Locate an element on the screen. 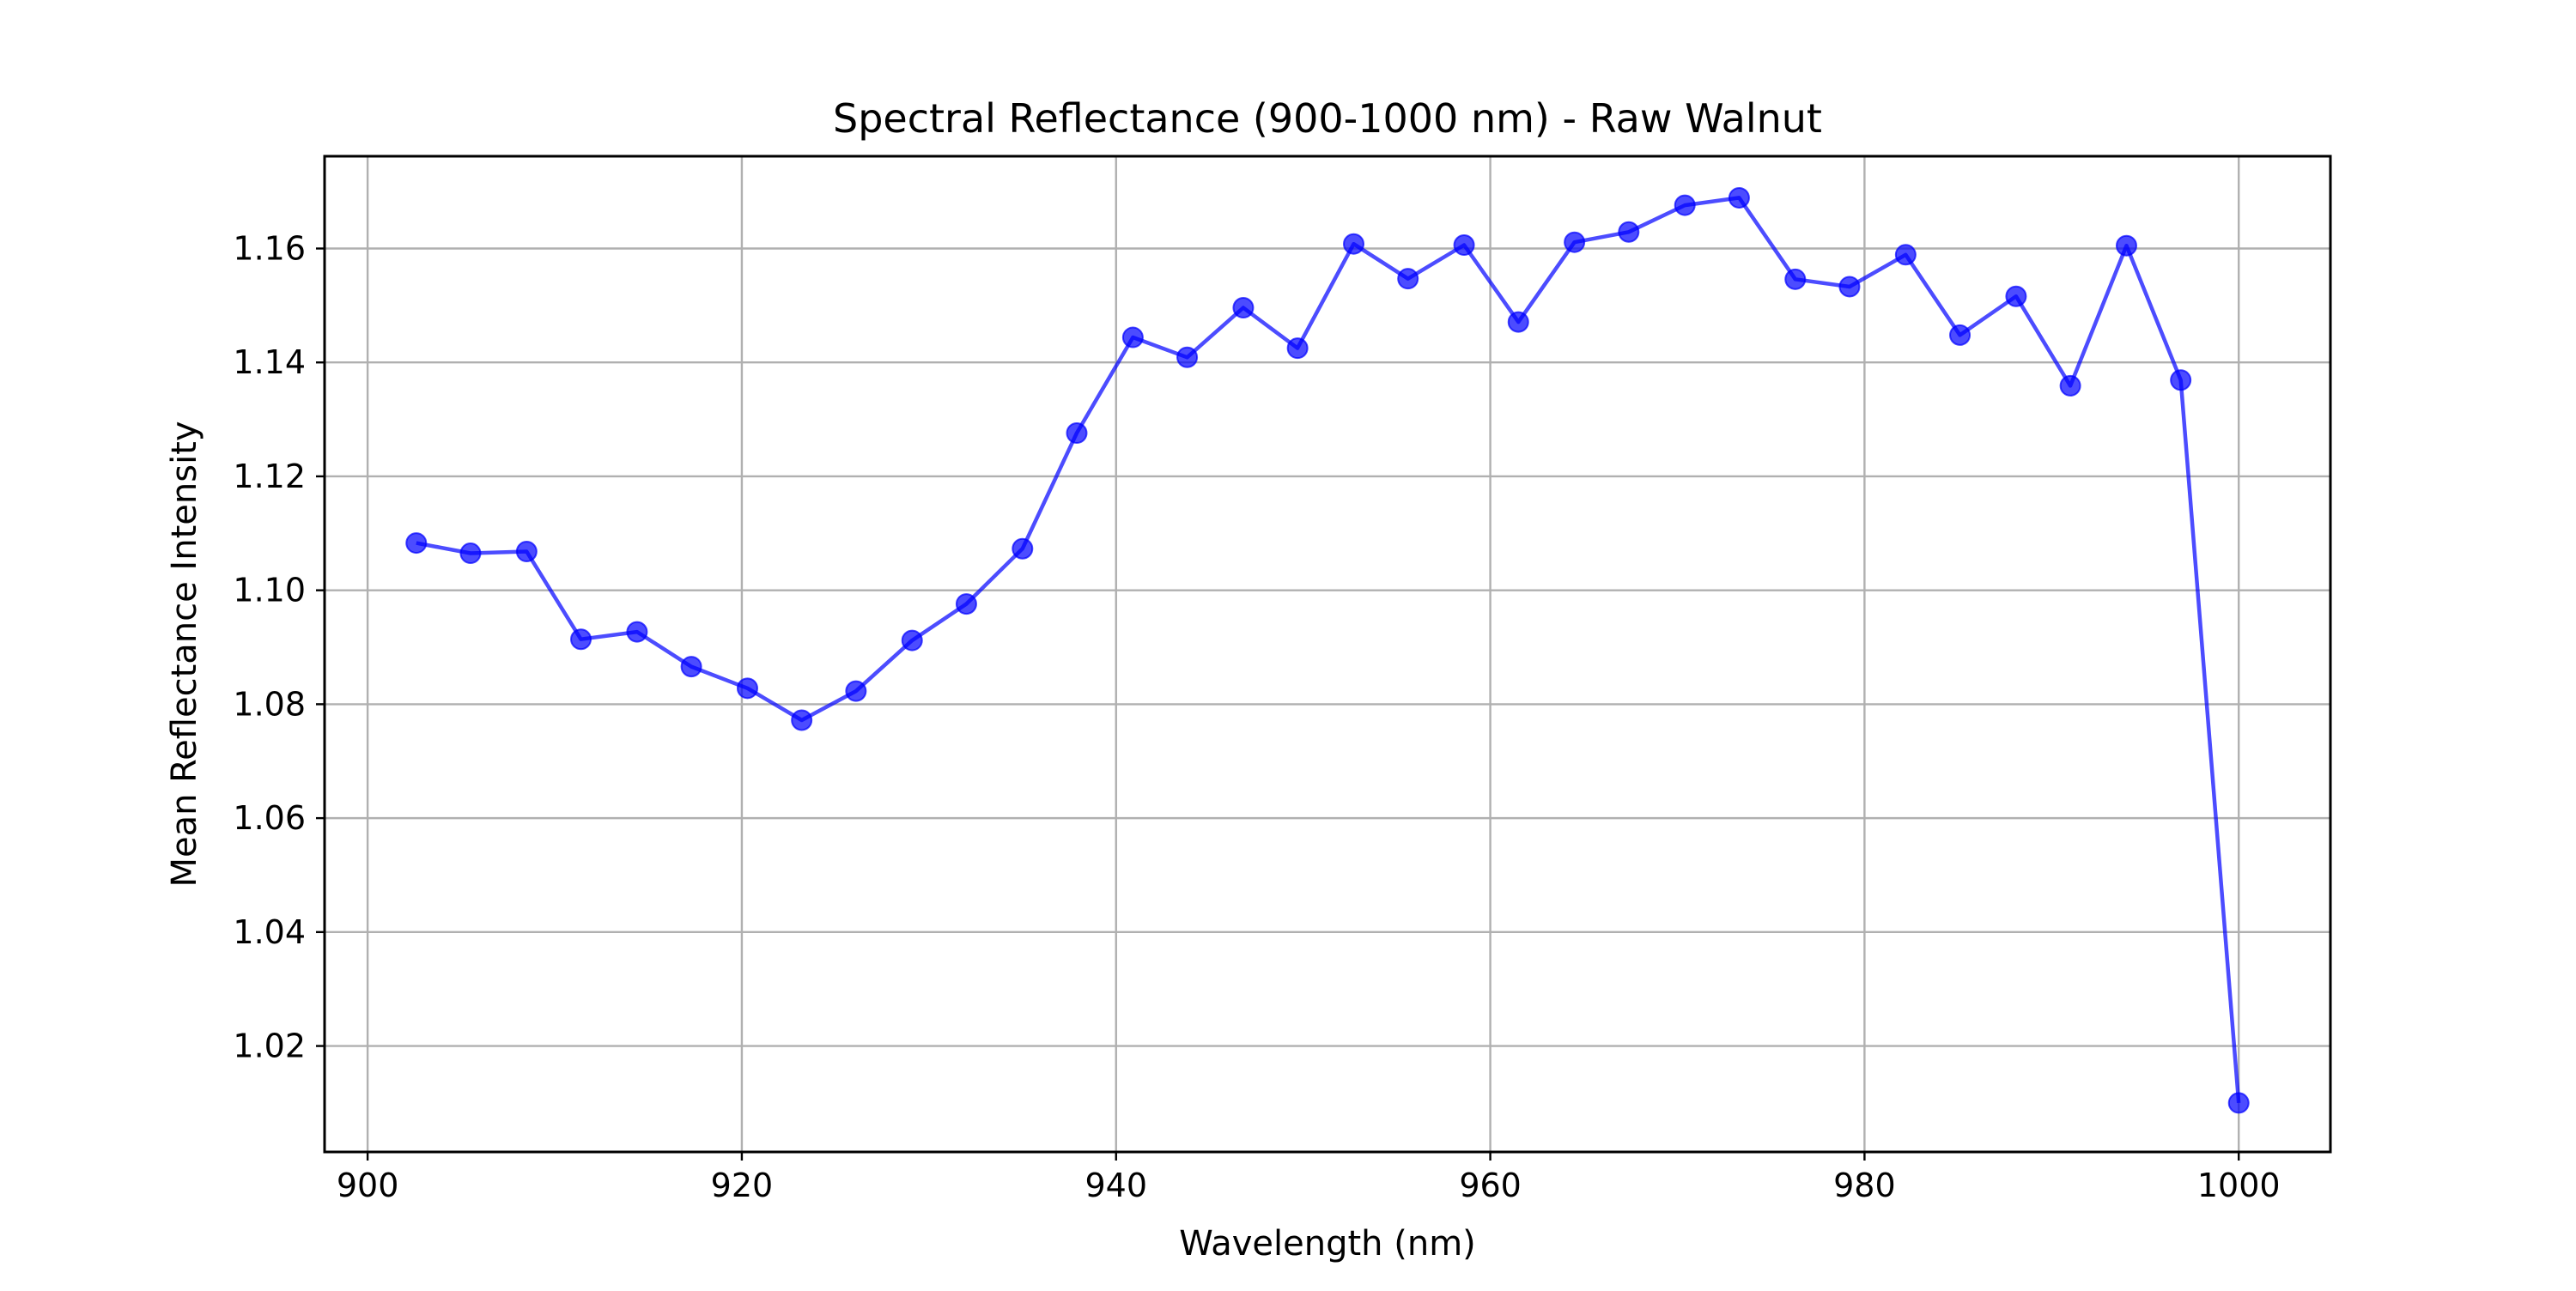  y-tick-label: 1.10 is located at coordinates (269, 590).